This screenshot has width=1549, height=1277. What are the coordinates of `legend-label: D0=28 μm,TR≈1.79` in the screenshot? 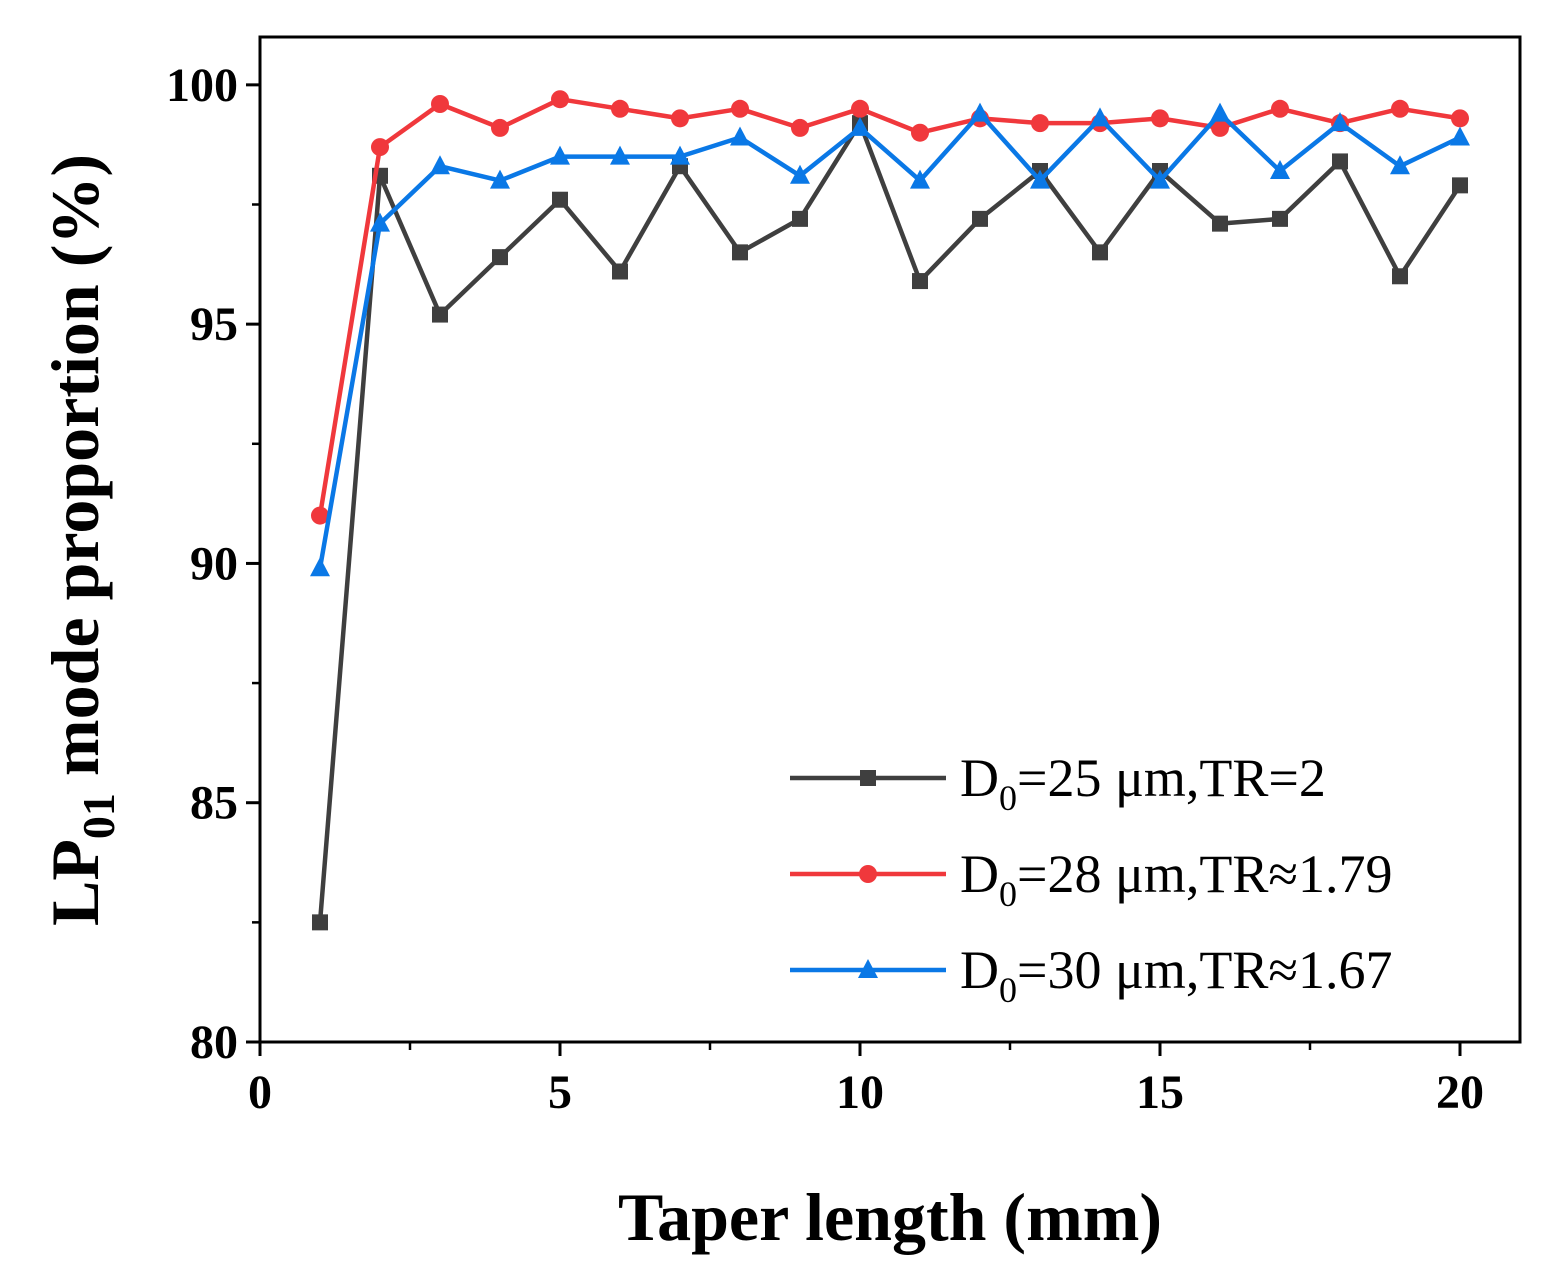 It's located at (1176, 879).